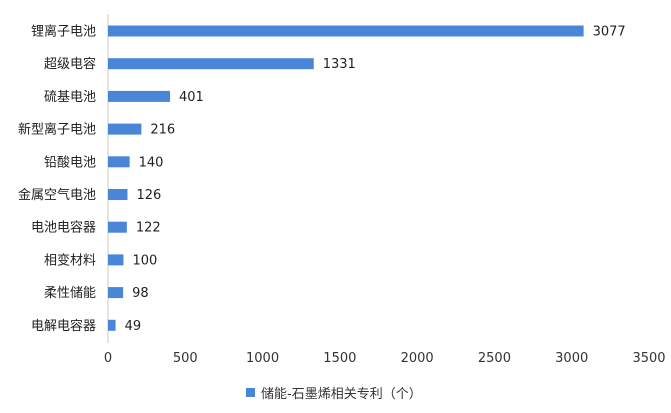  Describe the element at coordinates (148, 228) in the screenshot. I see `data-label: 122` at that location.